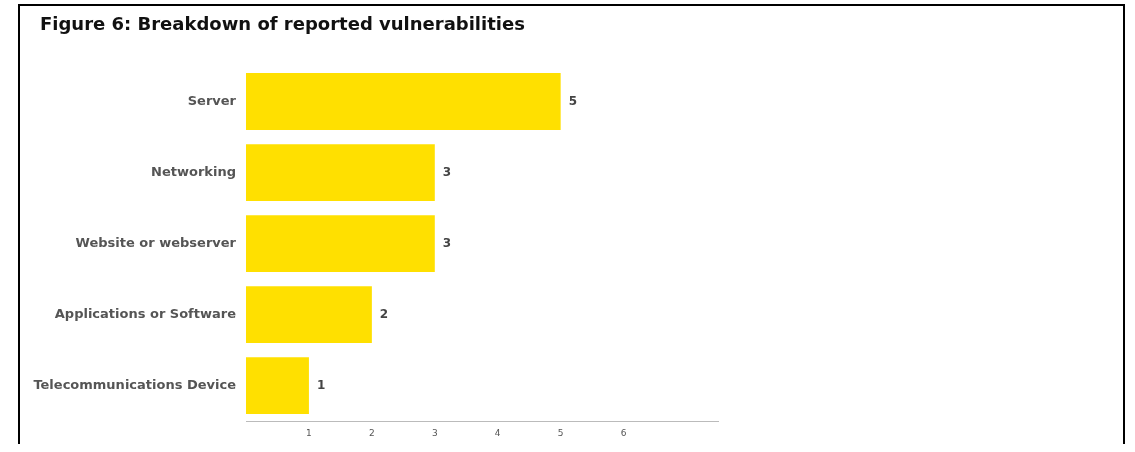 This screenshot has height=452, width=1135. Describe the element at coordinates (497, 432) in the screenshot. I see `x-tick-label: 4` at that location.